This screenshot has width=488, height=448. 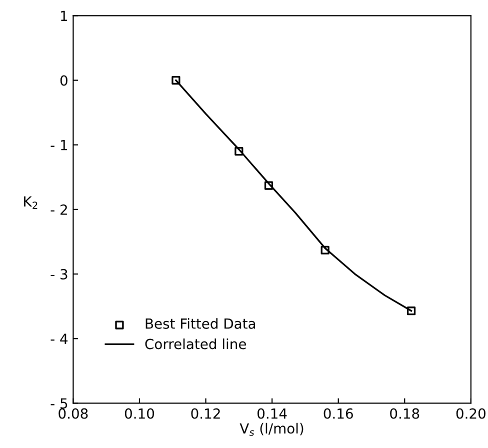 What do you see at coordinates (64, 15) in the screenshot?
I see `y-tick-label: 1` at bounding box center [64, 15].